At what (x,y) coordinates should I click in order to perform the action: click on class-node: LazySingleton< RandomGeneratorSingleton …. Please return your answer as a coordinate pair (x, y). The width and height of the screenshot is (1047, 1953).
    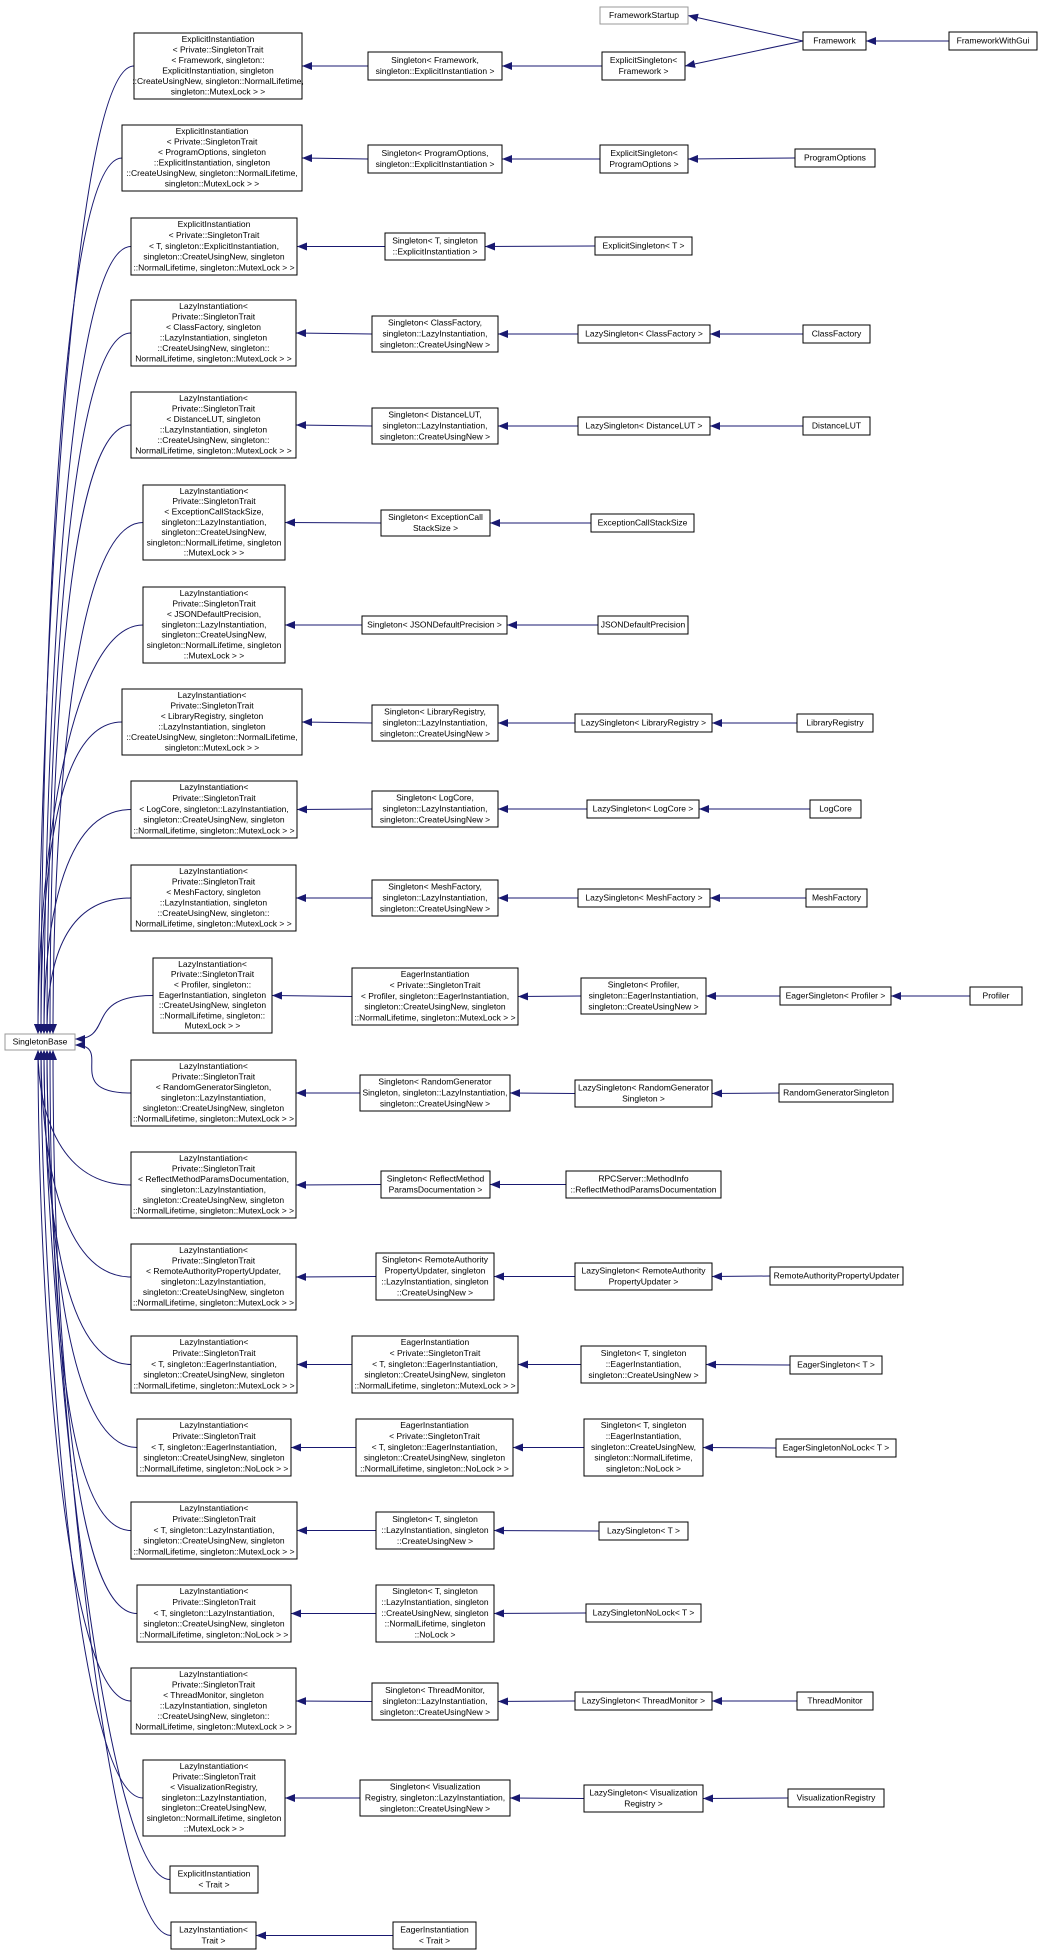
    Looking at the image, I should click on (643, 1093).